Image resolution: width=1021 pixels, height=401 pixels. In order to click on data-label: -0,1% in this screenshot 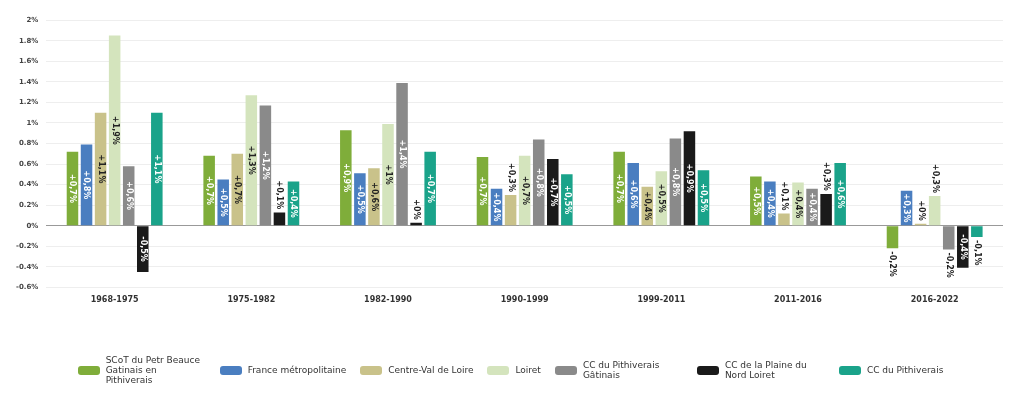, I will do `click(977, 253)`.